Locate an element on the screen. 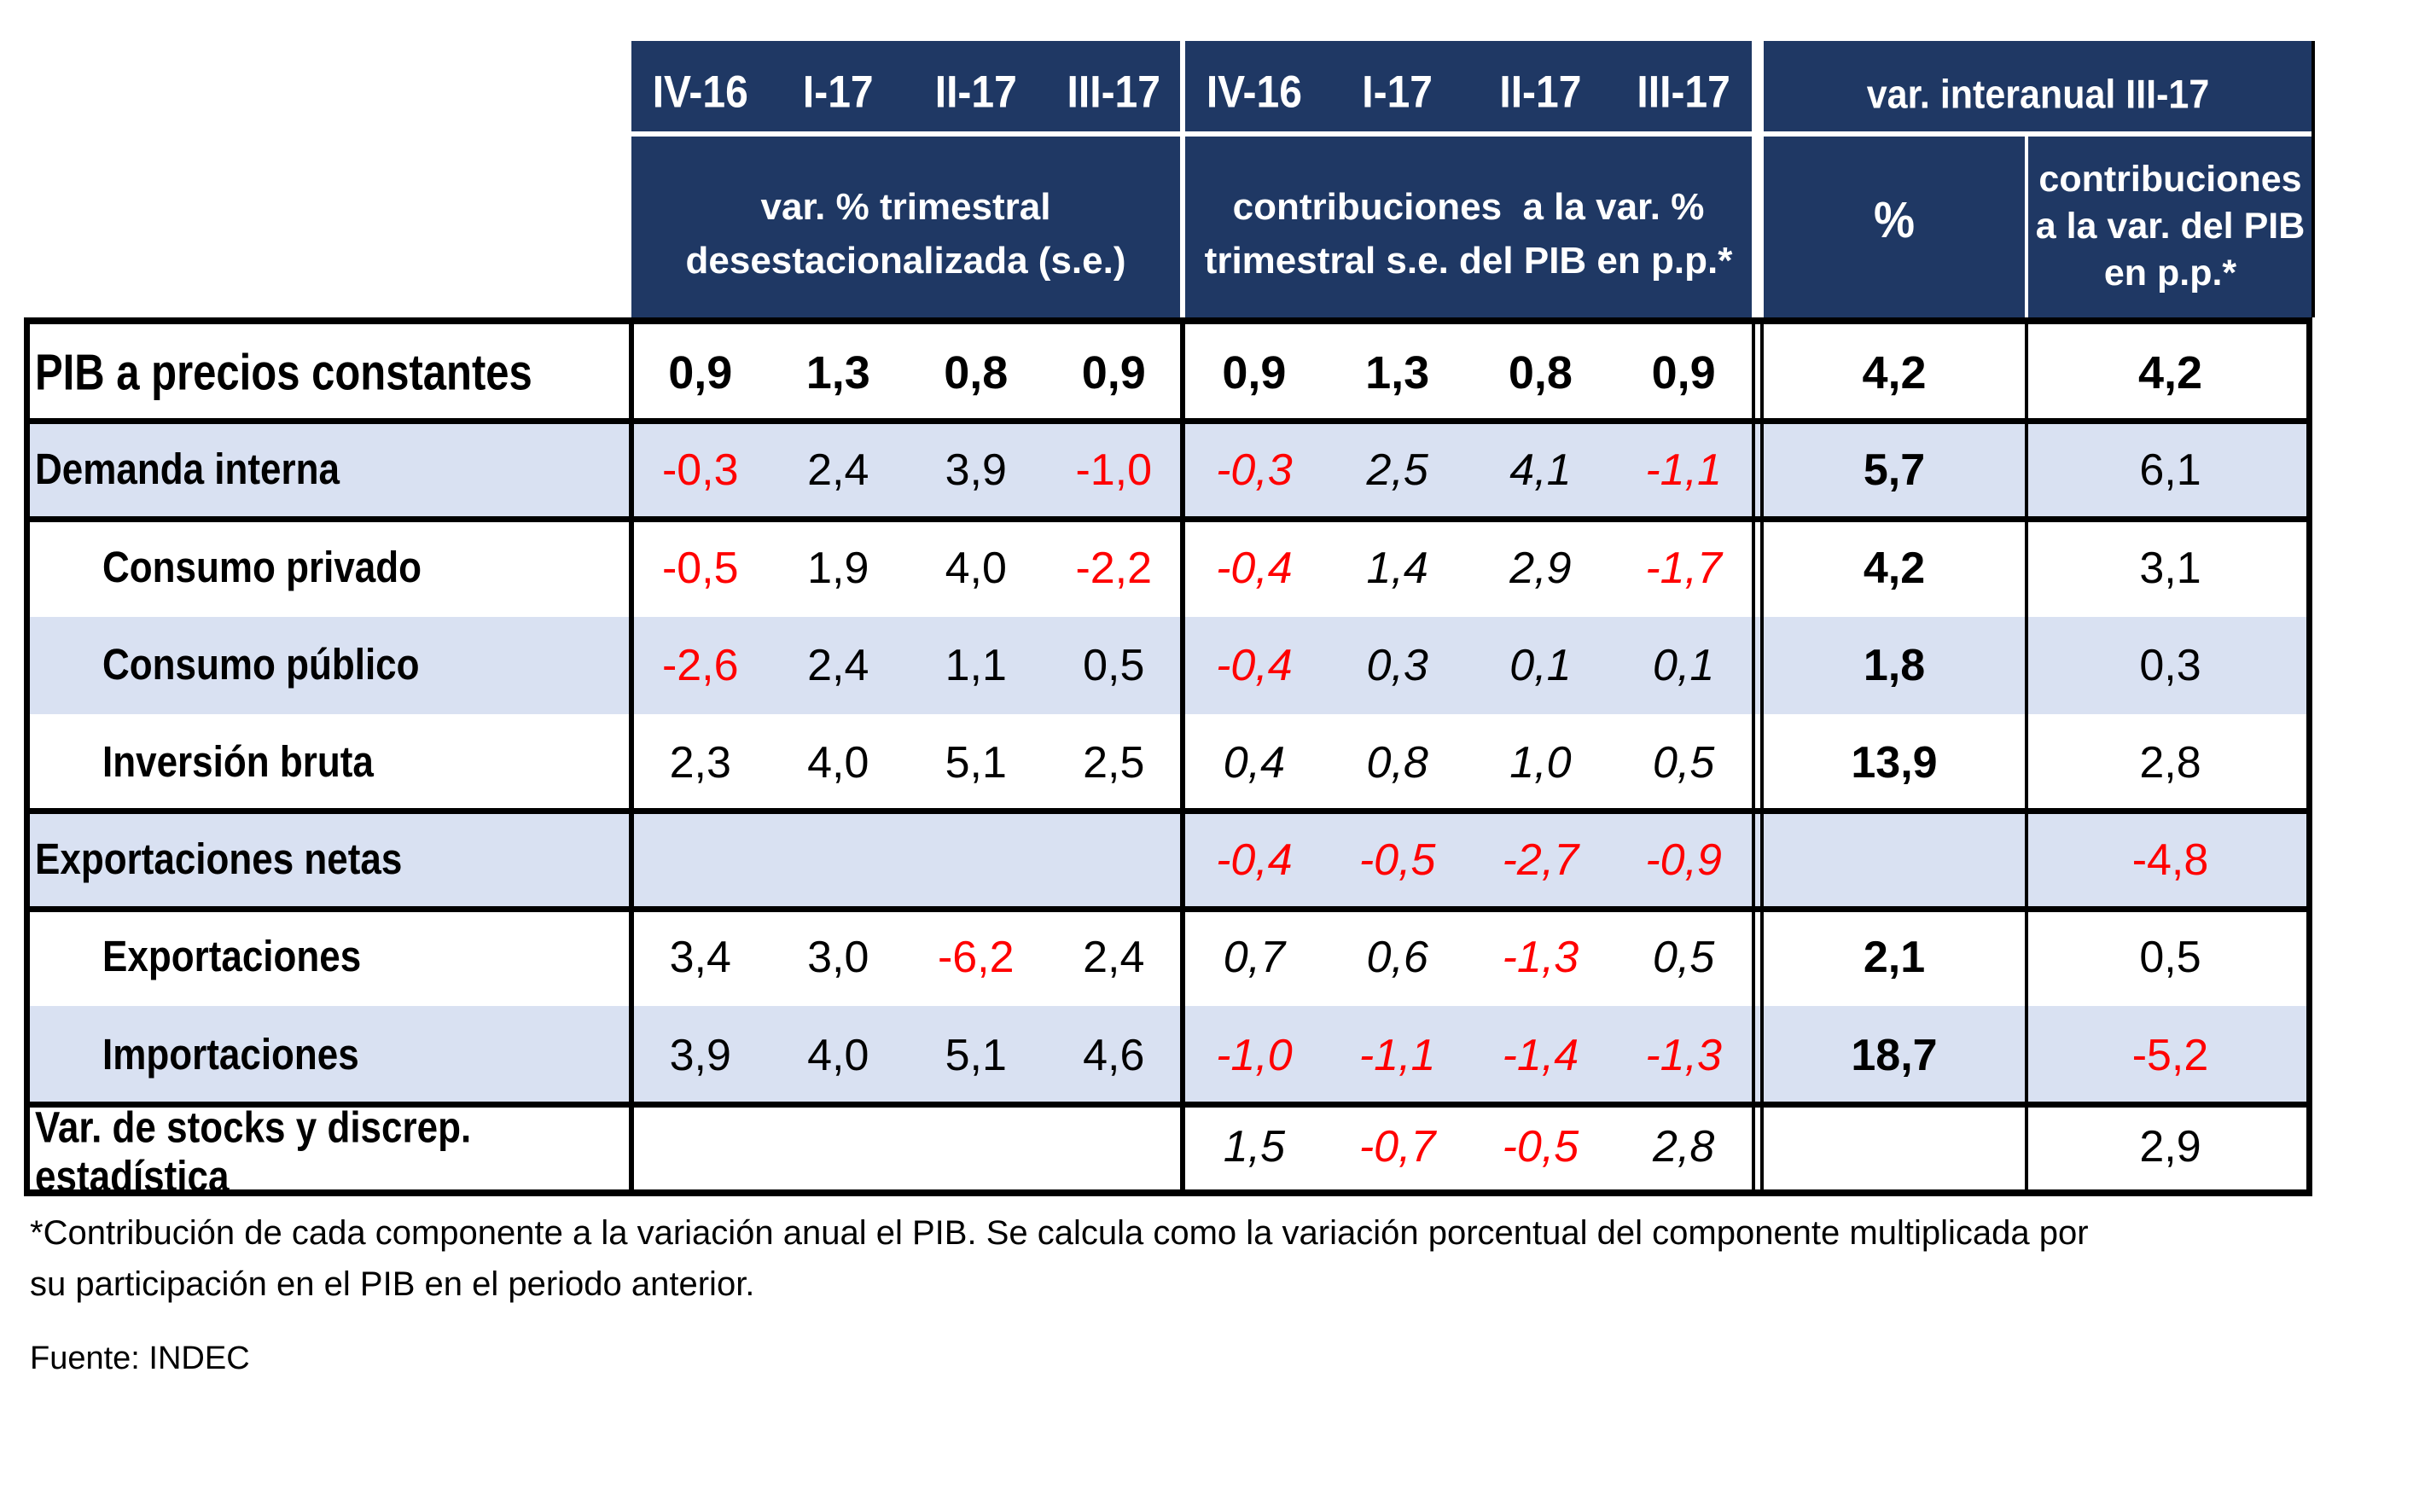  cell-importaciones-se-1: 4,0 is located at coordinates (838, 1055).